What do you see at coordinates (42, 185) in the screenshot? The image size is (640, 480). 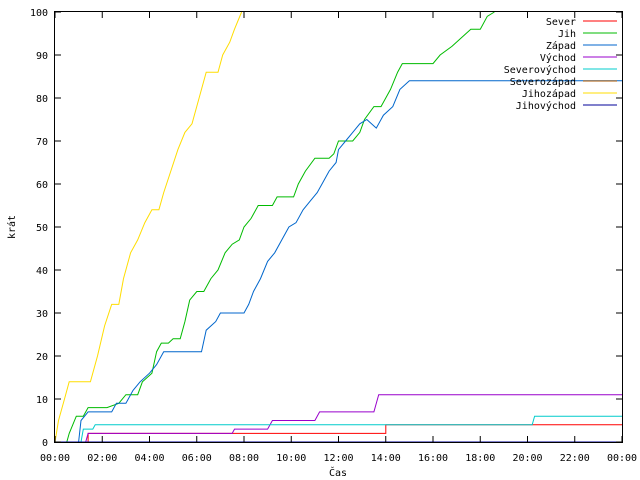 I see `y-tick-label: 60` at bounding box center [42, 185].